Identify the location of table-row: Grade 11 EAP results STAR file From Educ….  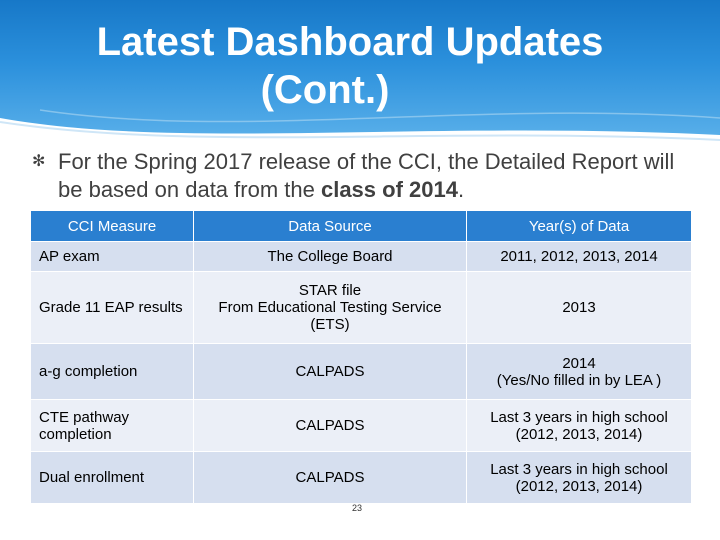
(361, 307).